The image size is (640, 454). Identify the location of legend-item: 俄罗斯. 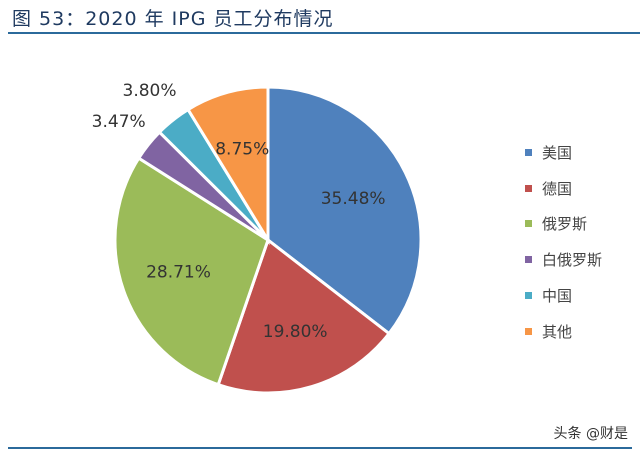
(556, 223).